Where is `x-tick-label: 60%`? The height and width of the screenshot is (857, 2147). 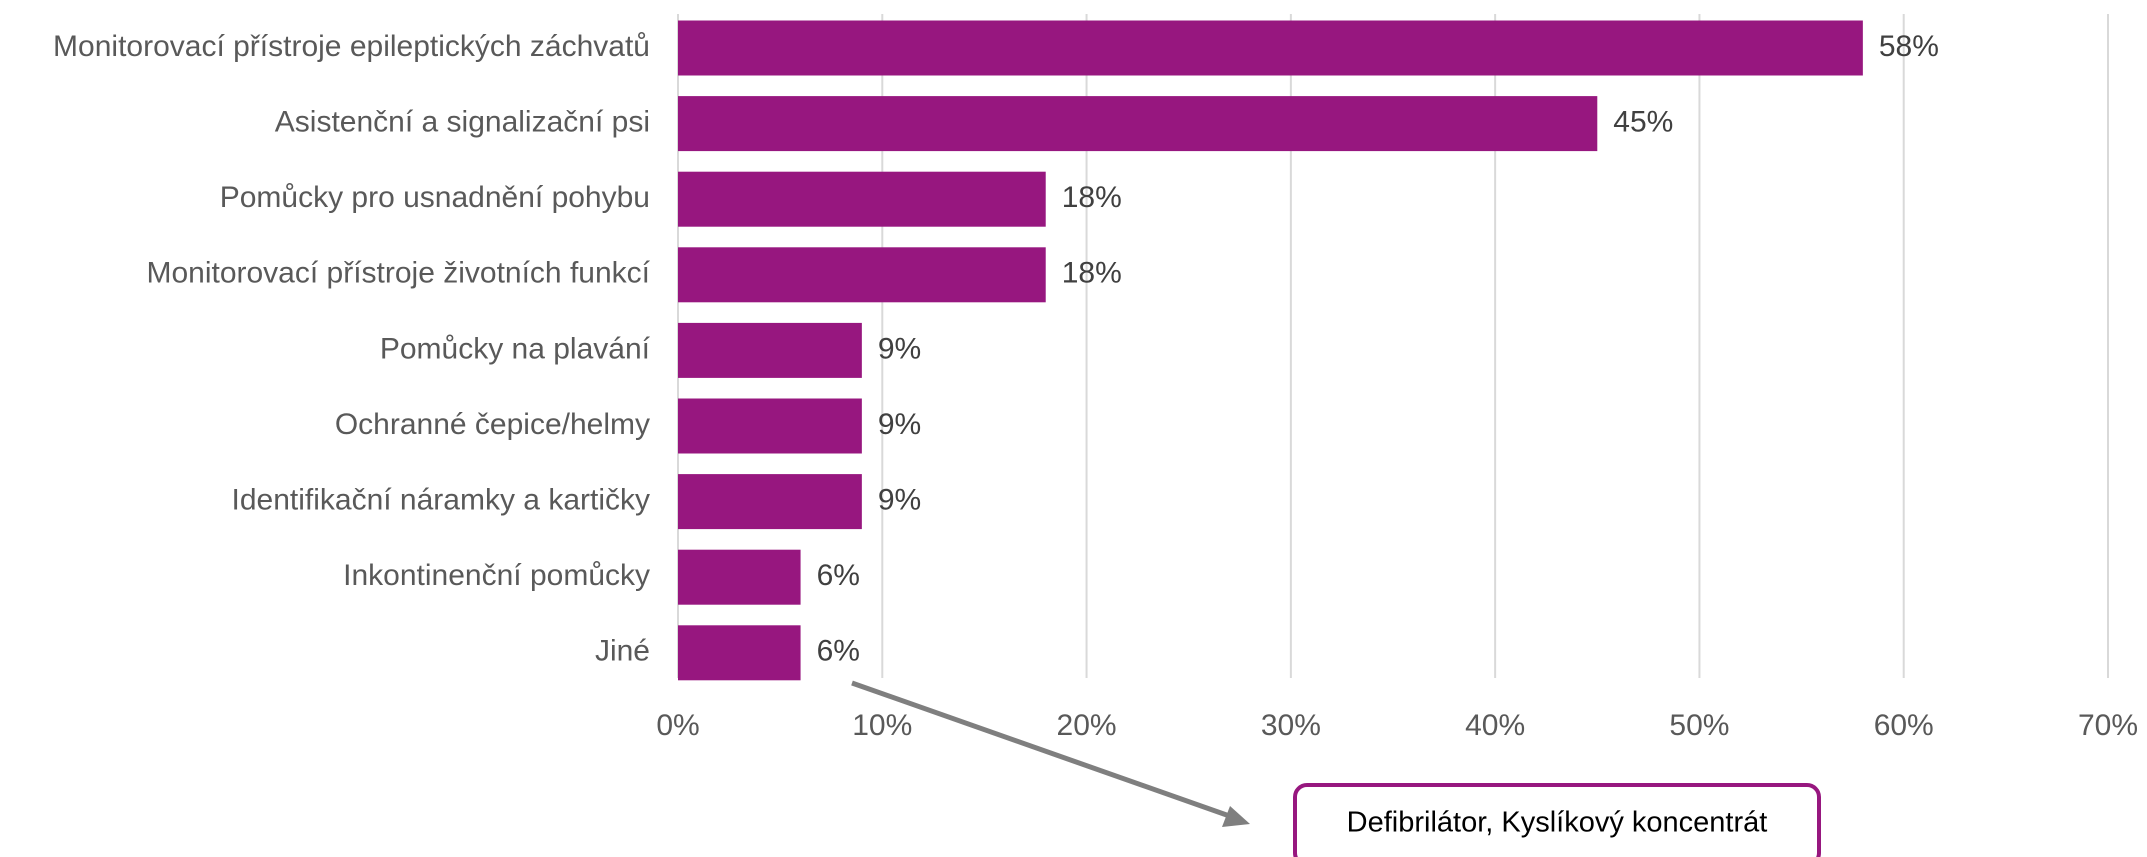
x-tick-label: 60% is located at coordinates (1904, 725).